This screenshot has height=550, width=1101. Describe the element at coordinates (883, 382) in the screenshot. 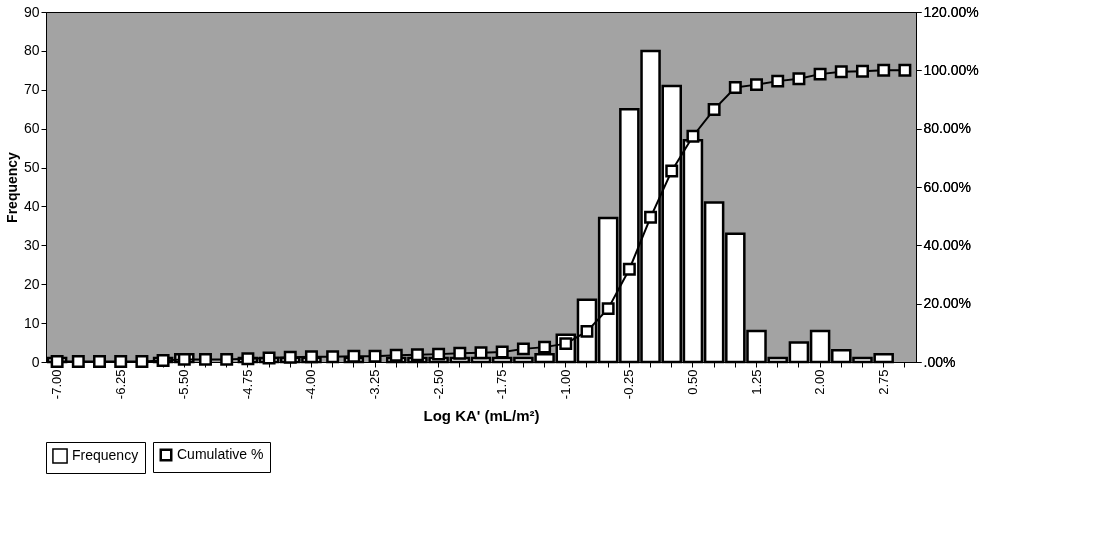

I see `x-tick-label: 2.75` at that location.